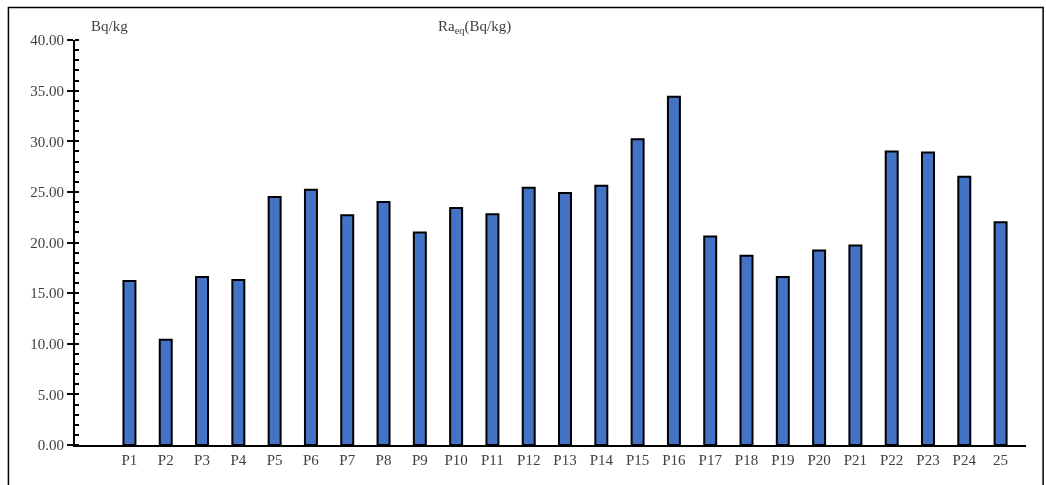  Describe the element at coordinates (47, 40) in the screenshot. I see `y-tick-label: 40.00` at that location.